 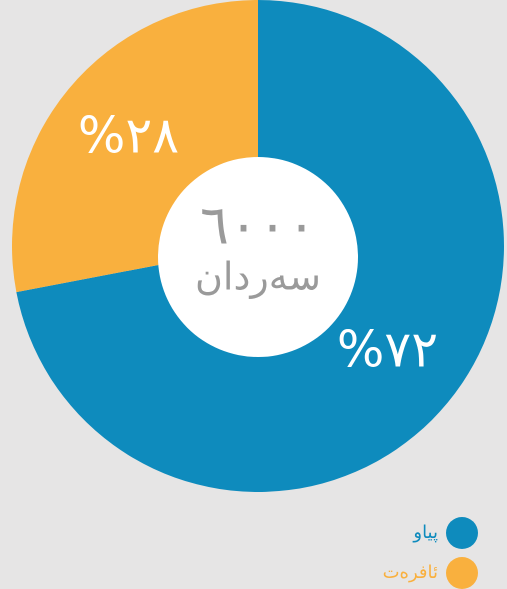 What do you see at coordinates (128, 135) in the screenshot?
I see `value-label: %٢٨` at bounding box center [128, 135].